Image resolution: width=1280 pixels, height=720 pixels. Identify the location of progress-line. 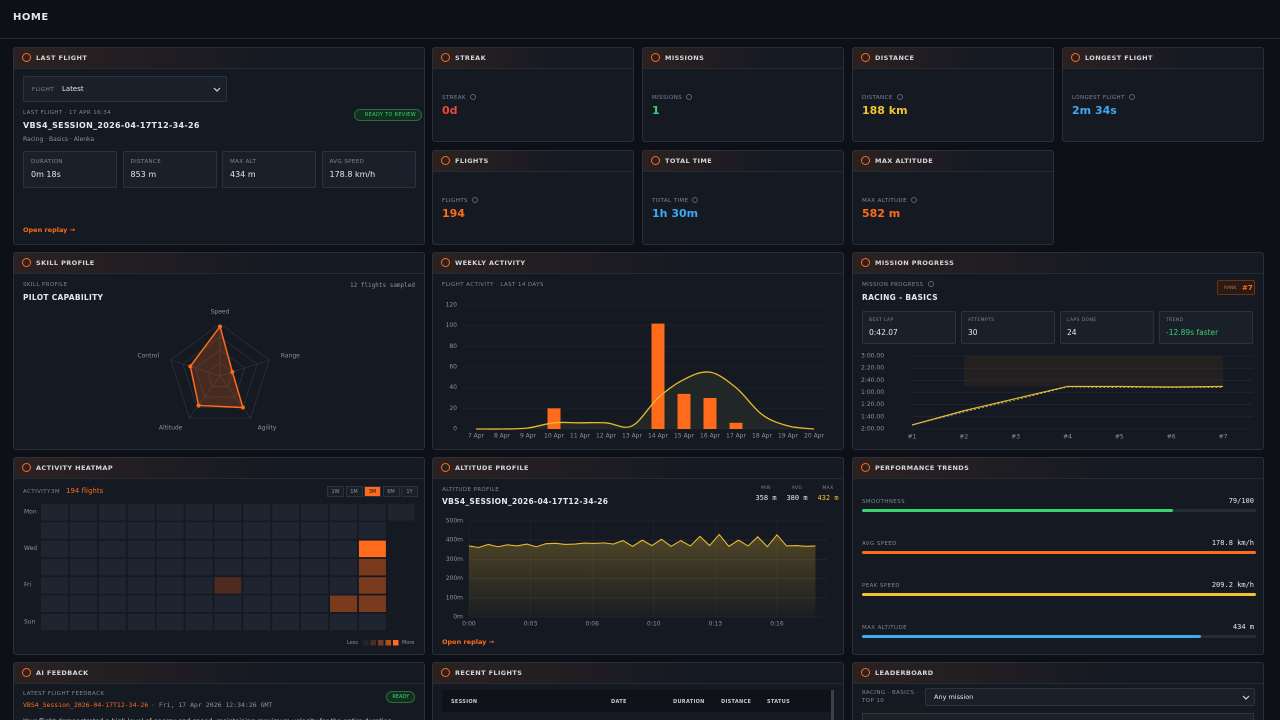
(1067, 406).